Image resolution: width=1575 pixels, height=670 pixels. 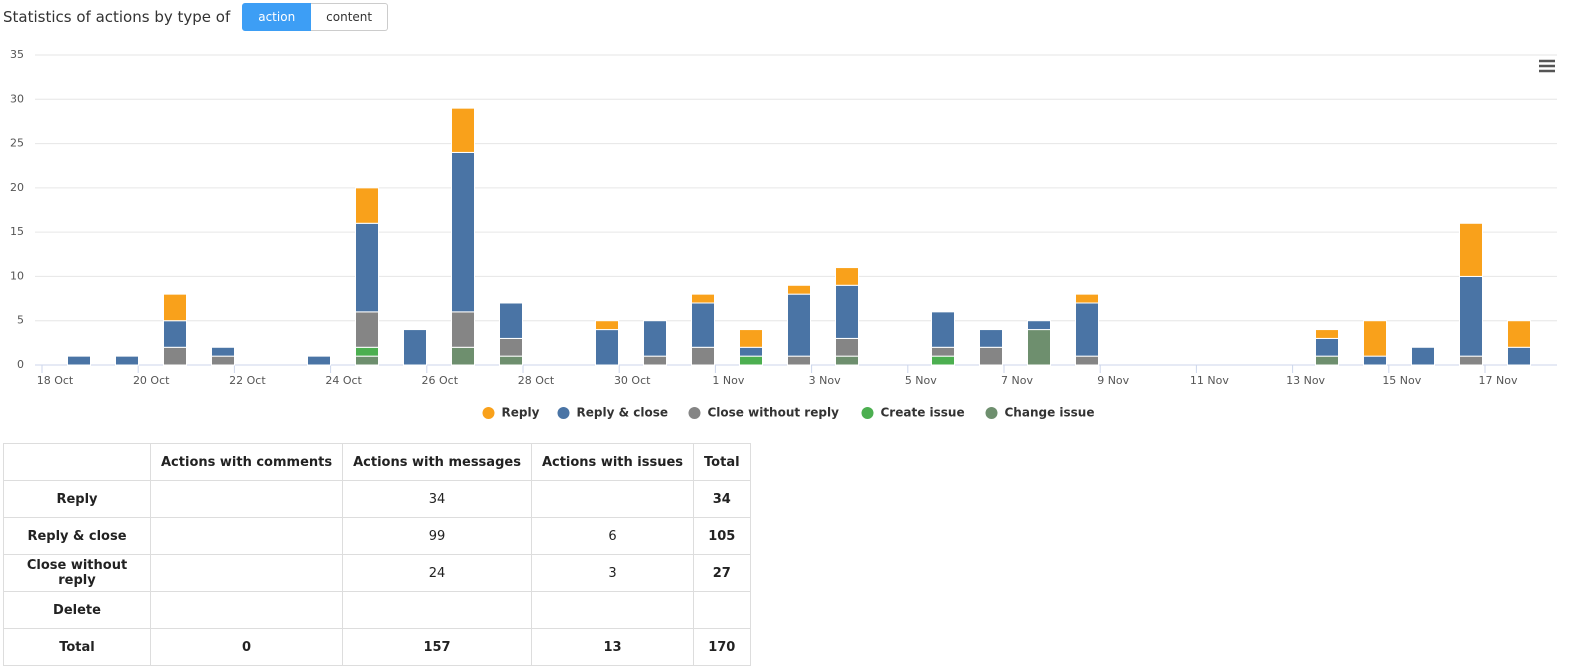 What do you see at coordinates (1050, 413) in the screenshot?
I see `legend-label: Change issue` at bounding box center [1050, 413].